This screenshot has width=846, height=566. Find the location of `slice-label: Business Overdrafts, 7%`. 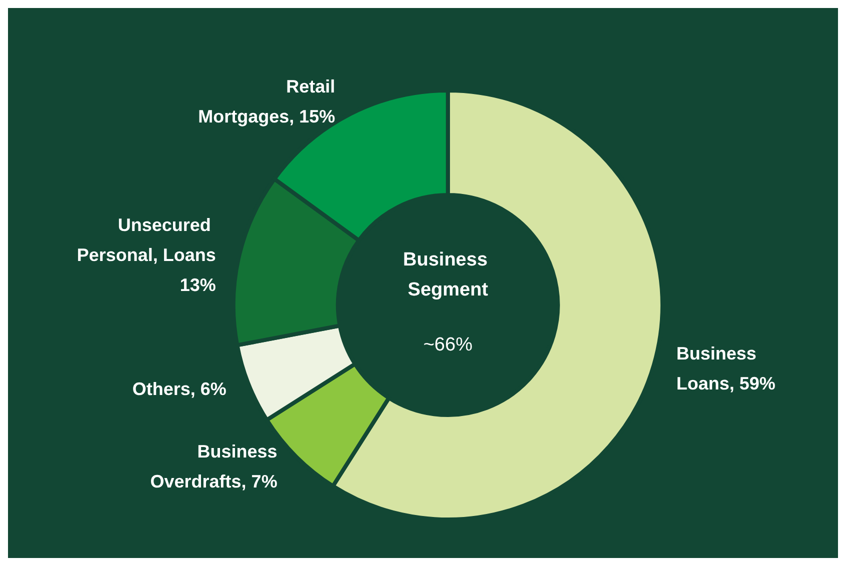

slice-label: Business Overdrafts, 7% is located at coordinates (214, 467).